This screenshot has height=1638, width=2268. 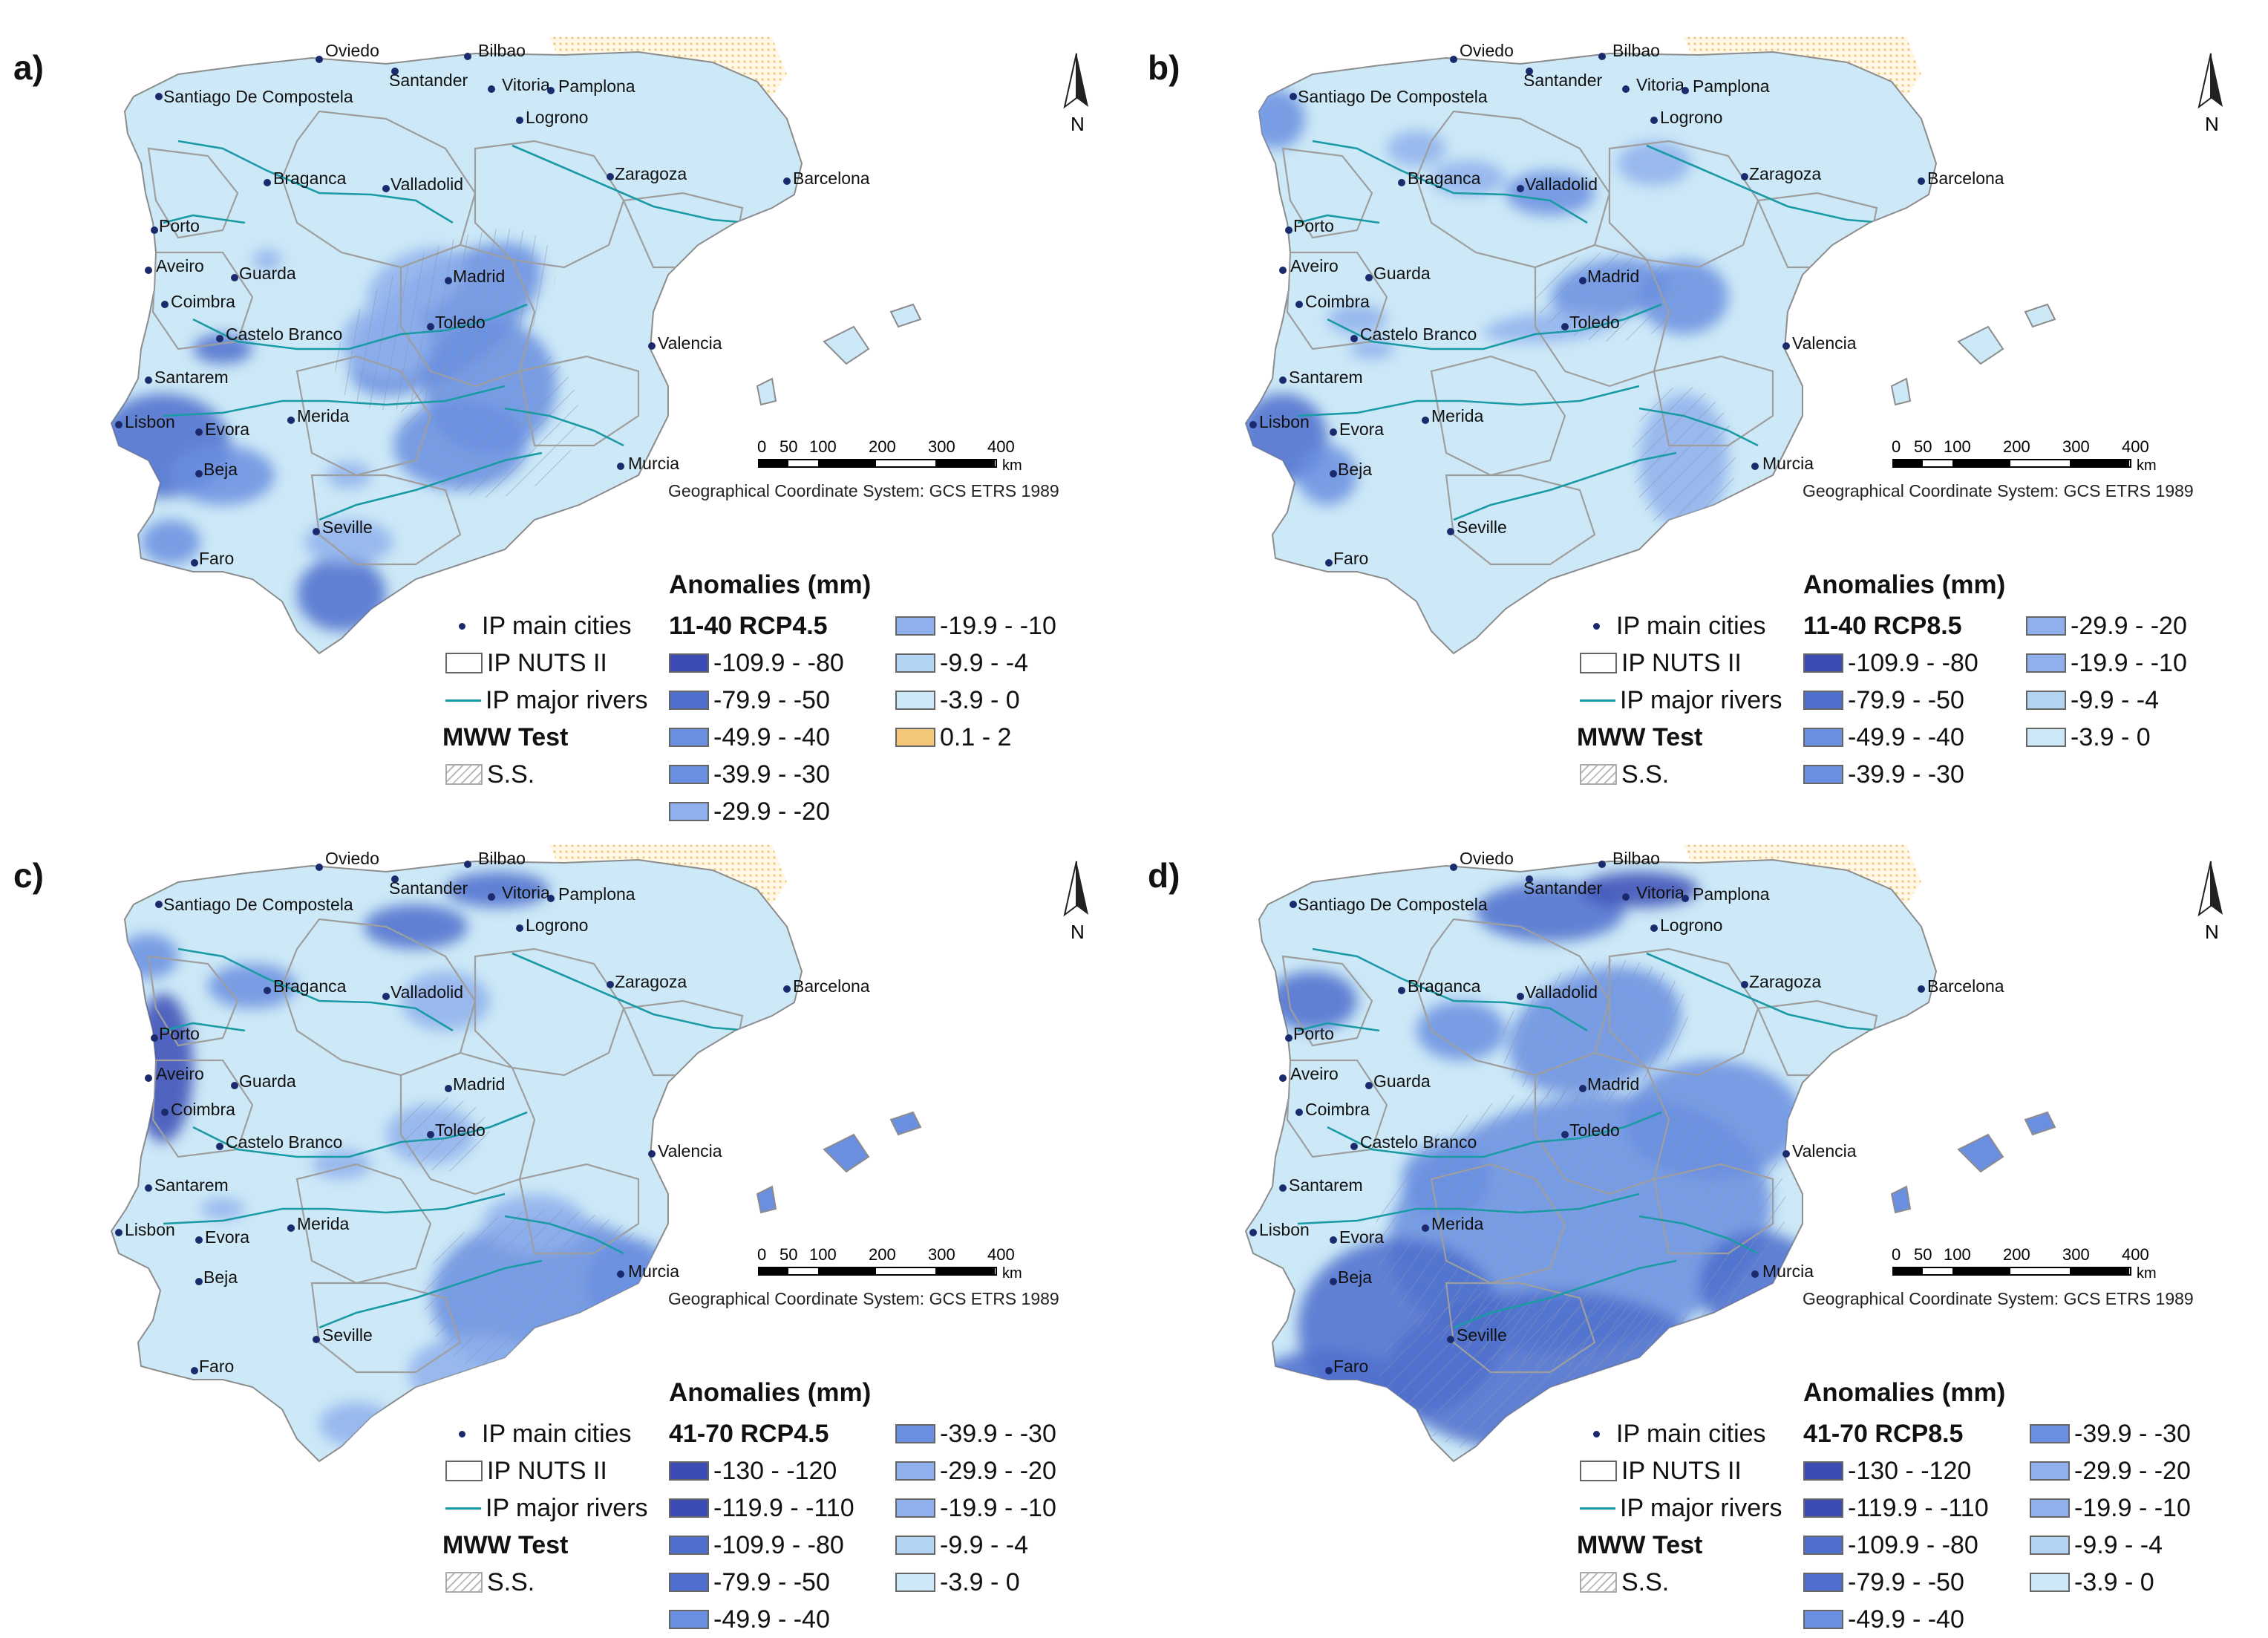 I want to click on north-label: N, so click(x=2212, y=932).